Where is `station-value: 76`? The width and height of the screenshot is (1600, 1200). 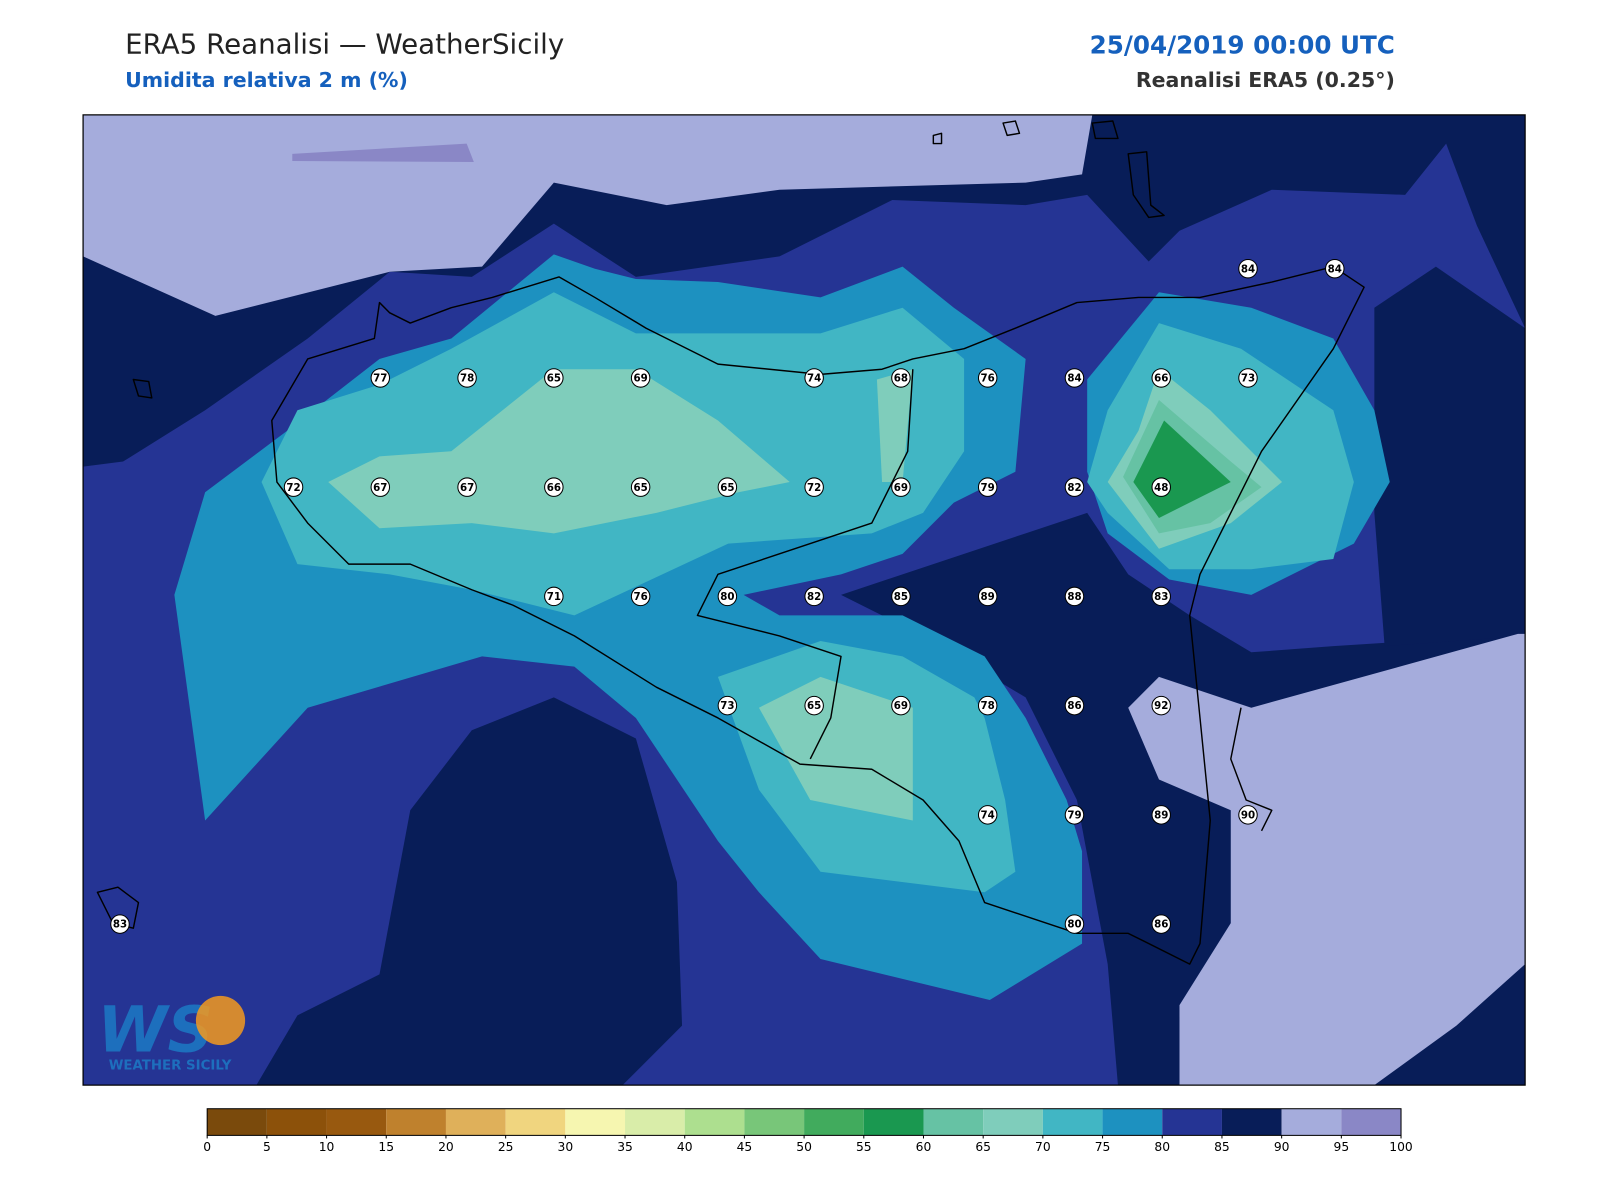 station-value: 76 is located at coordinates (640, 597).